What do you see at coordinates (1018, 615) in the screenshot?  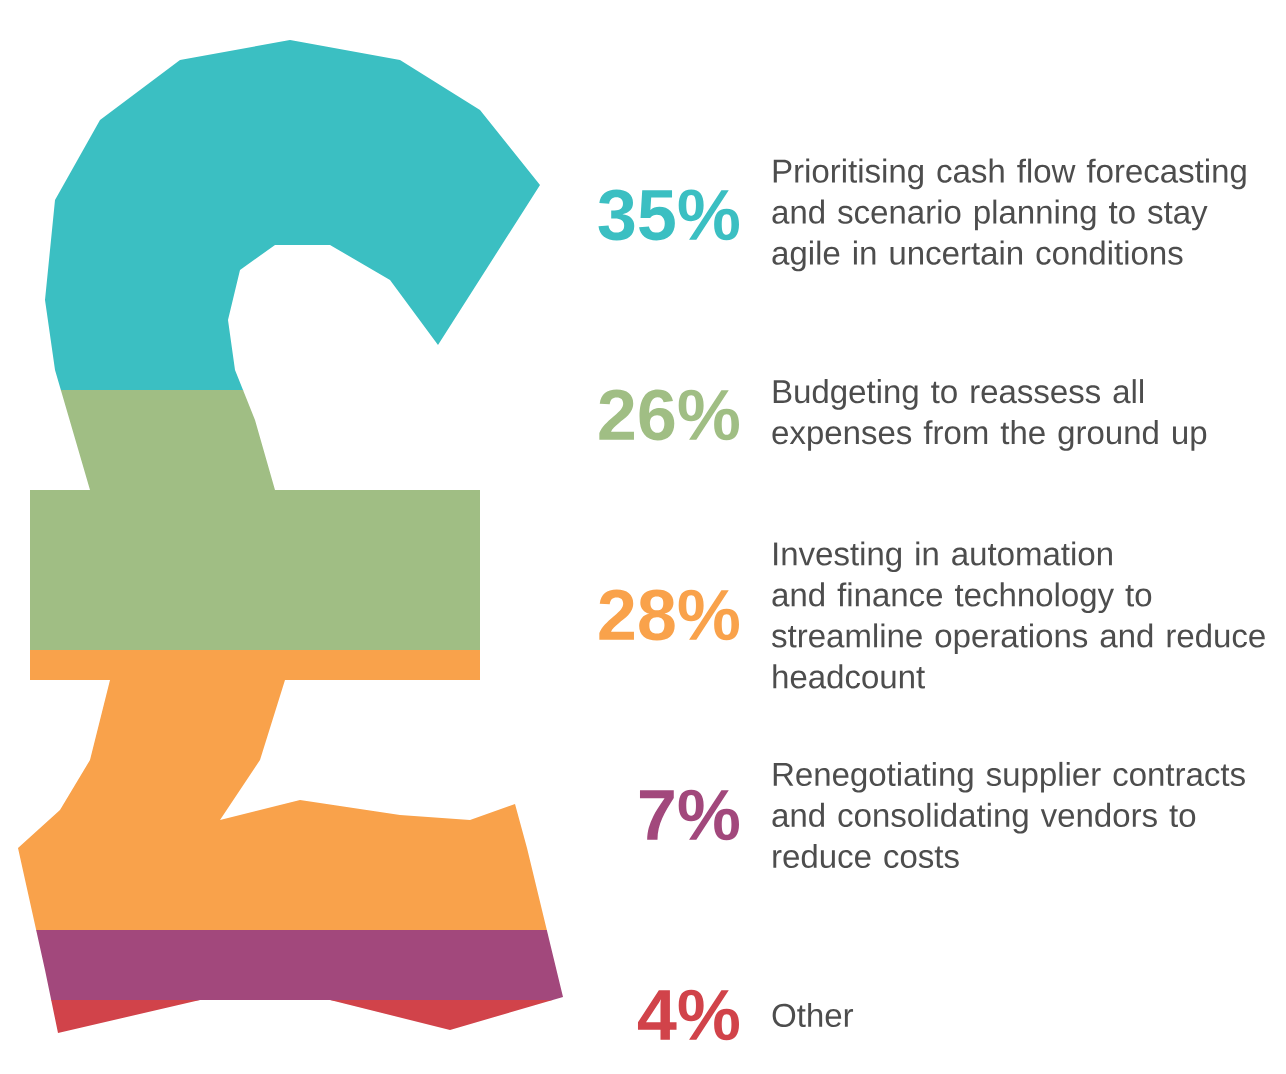 I see `category-label: Investing in automation and finance technology to streamline operations and reduce headcount` at bounding box center [1018, 615].